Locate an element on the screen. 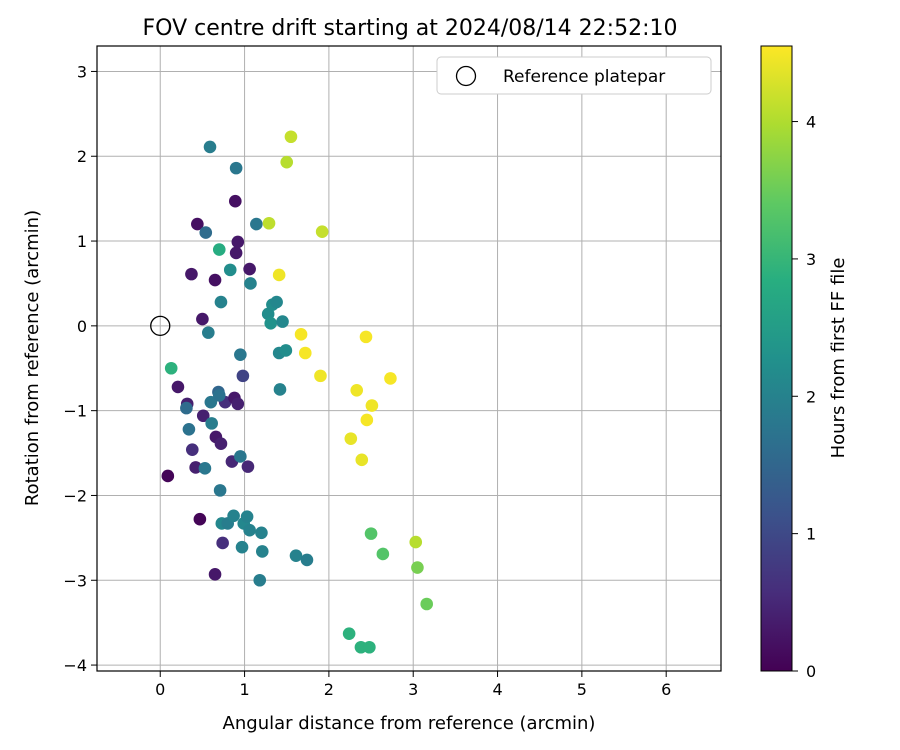  x-tick-label: 4 is located at coordinates (497, 689).